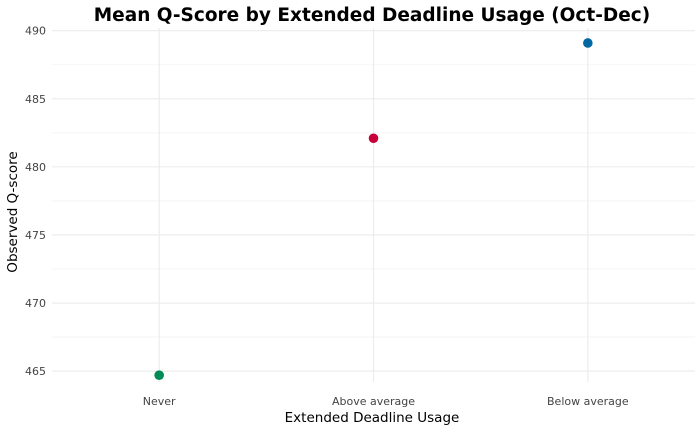  I want to click on x-tick-label: Below average, so click(588, 401).